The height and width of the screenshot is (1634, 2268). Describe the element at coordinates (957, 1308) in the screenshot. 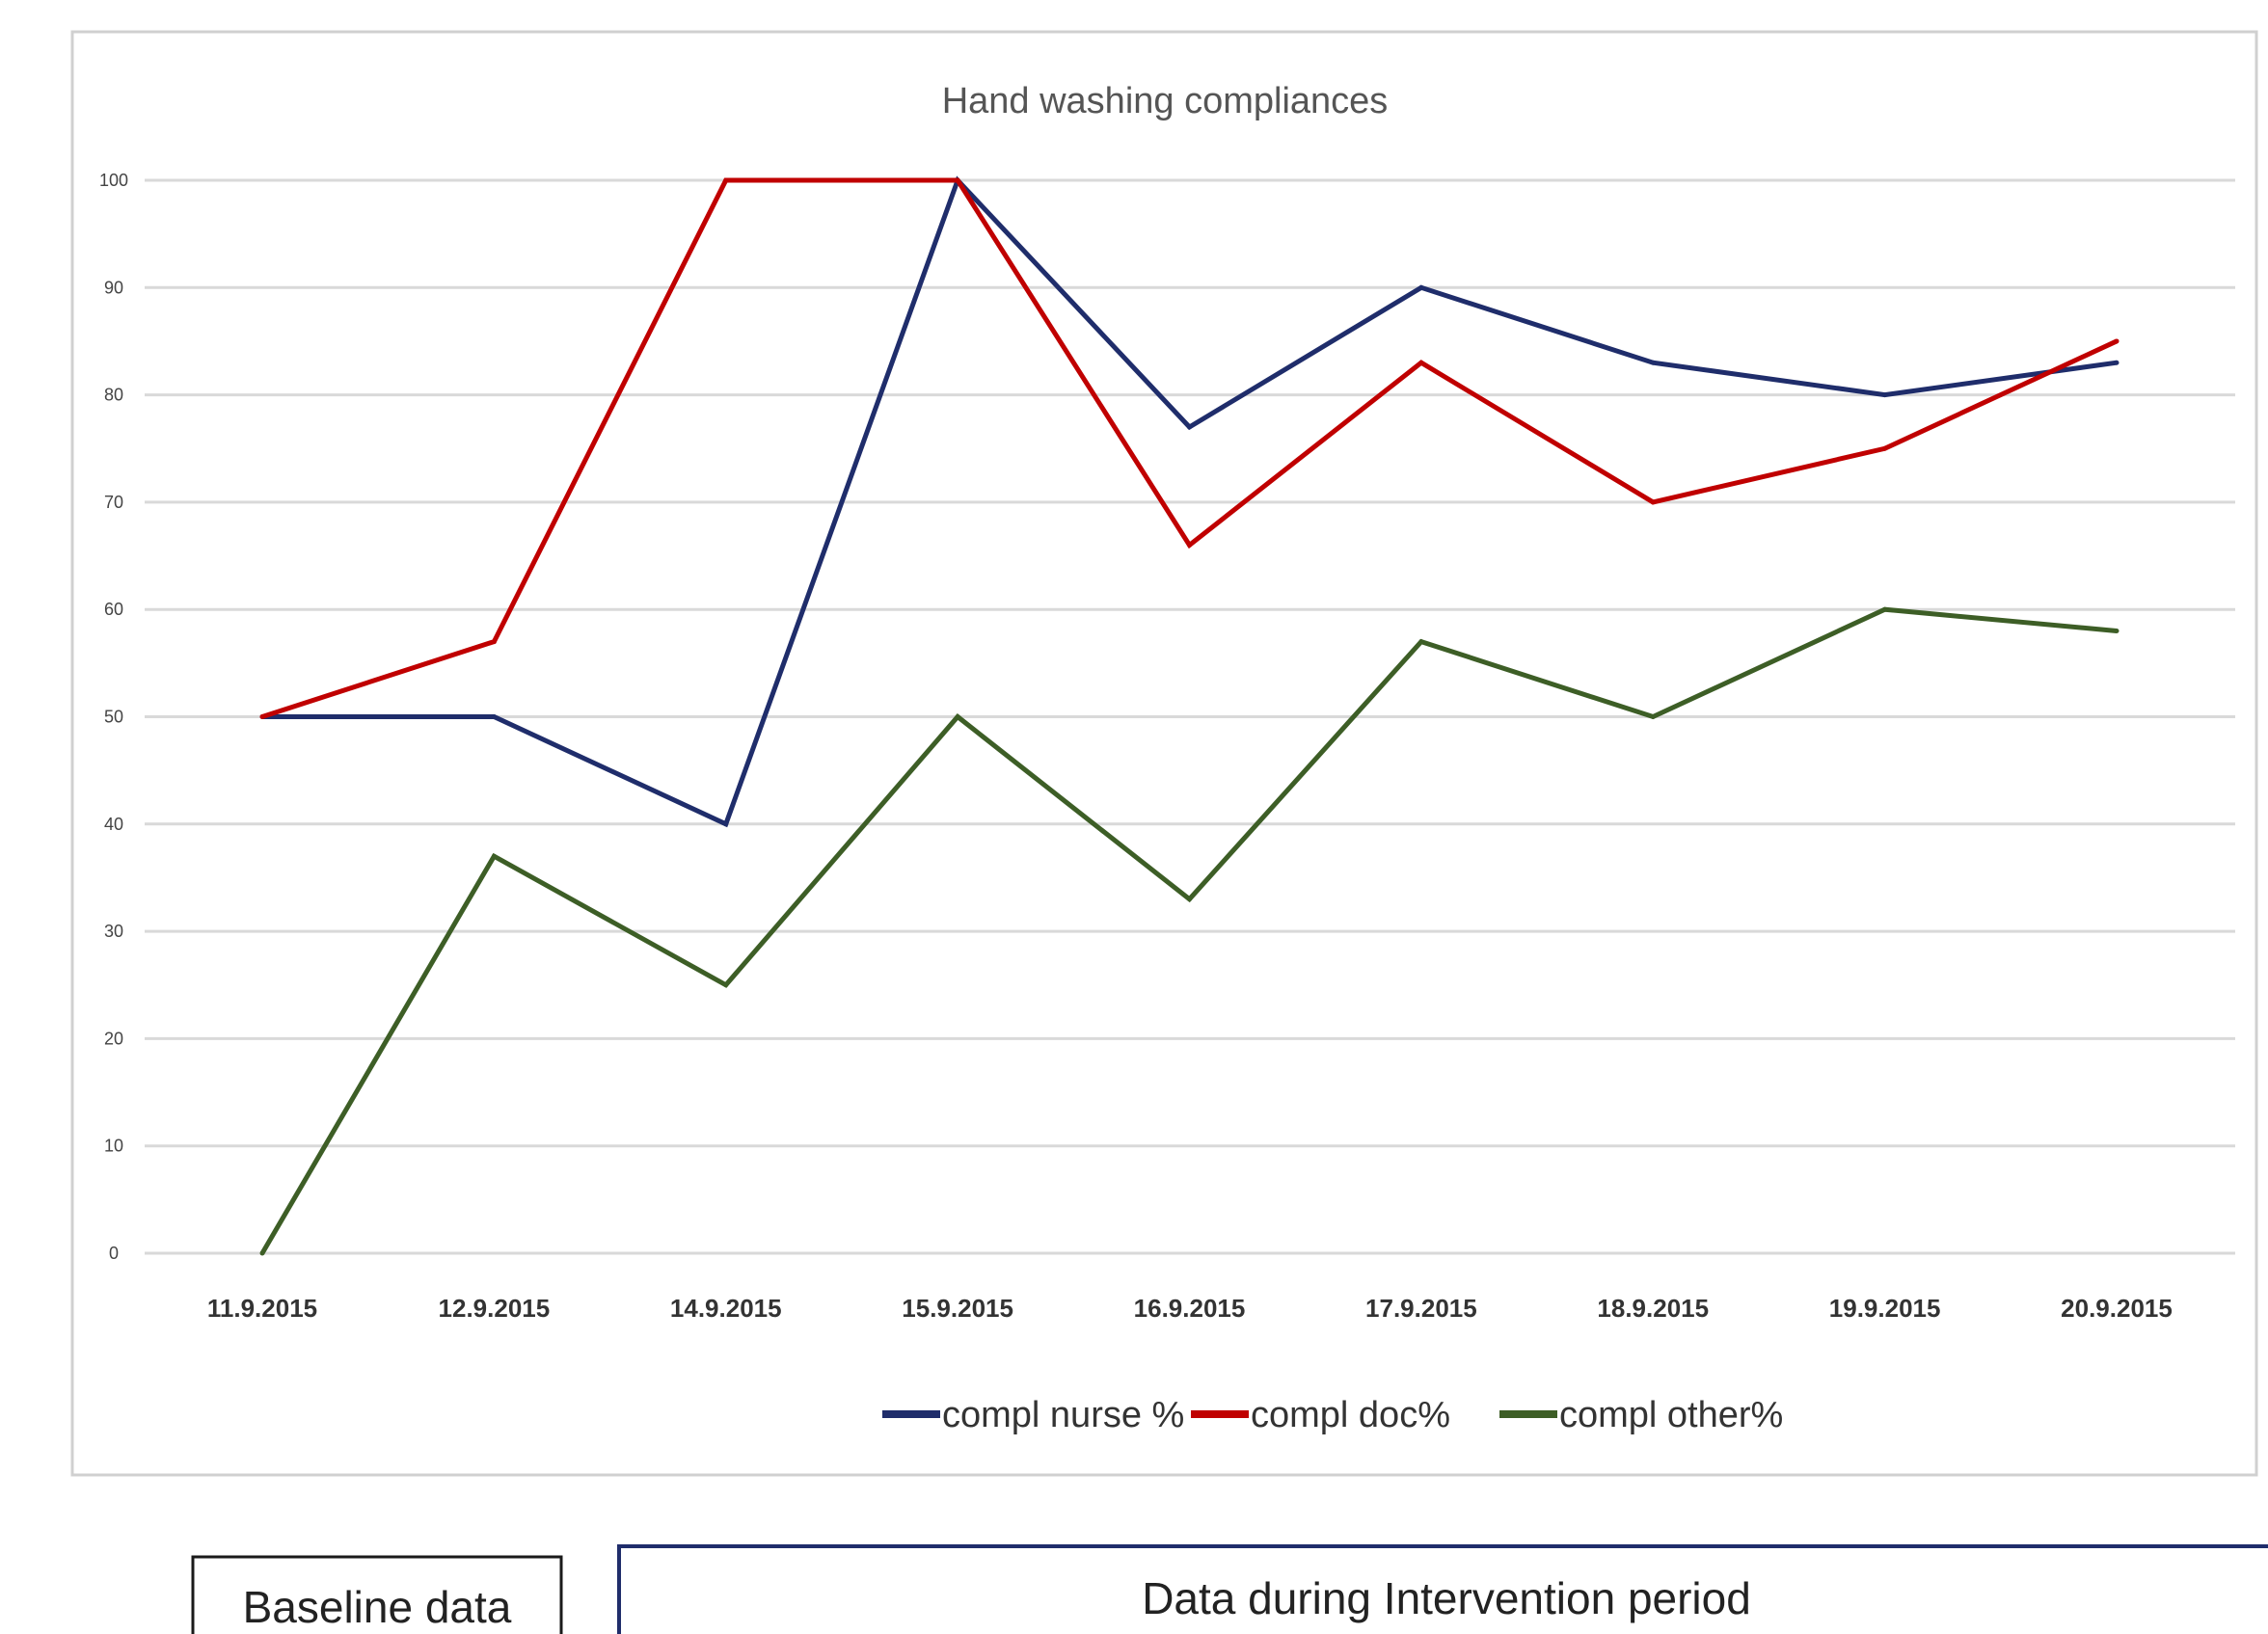

I see `x-tick-label: 15.9.2015` at that location.